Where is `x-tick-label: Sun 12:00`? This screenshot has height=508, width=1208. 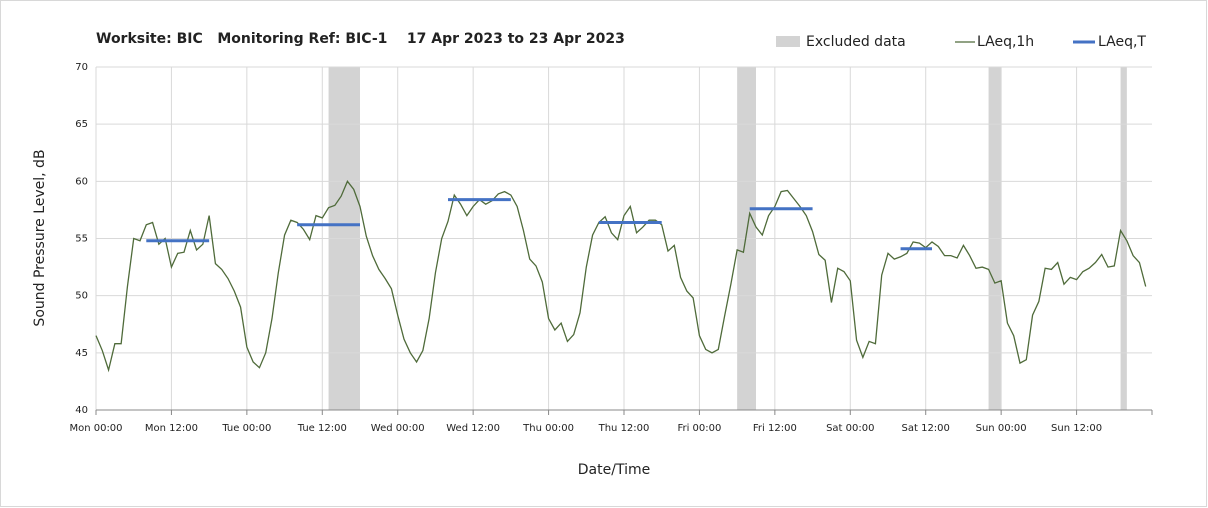 x-tick-label: Sun 12:00 is located at coordinates (1076, 428).